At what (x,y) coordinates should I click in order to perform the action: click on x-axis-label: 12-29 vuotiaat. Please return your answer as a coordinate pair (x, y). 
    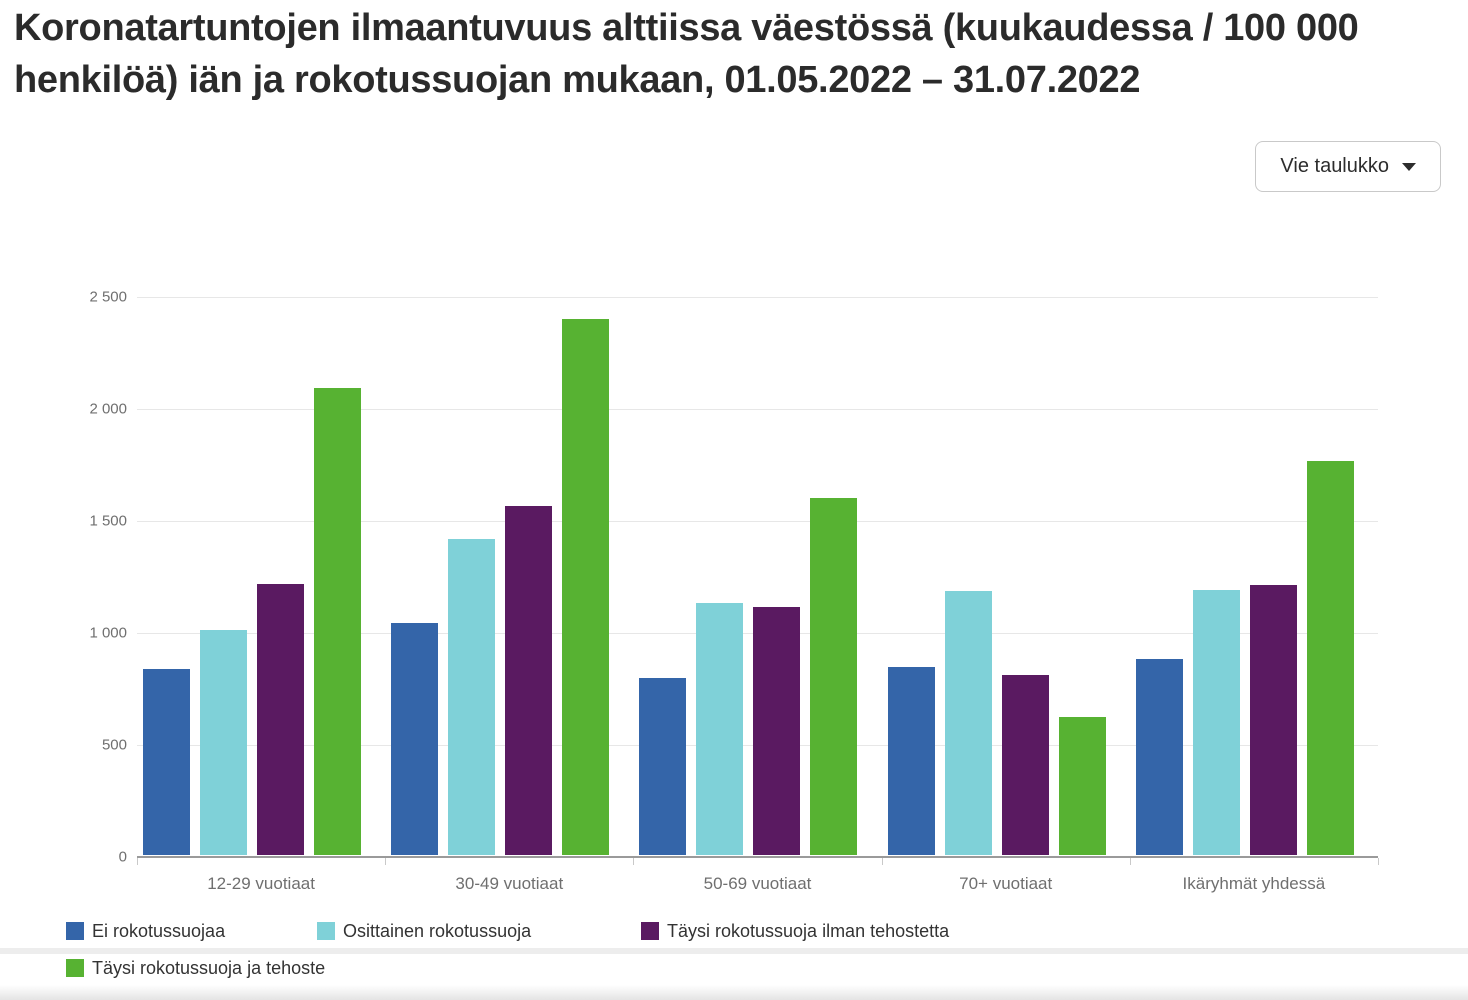
    Looking at the image, I should click on (261, 883).